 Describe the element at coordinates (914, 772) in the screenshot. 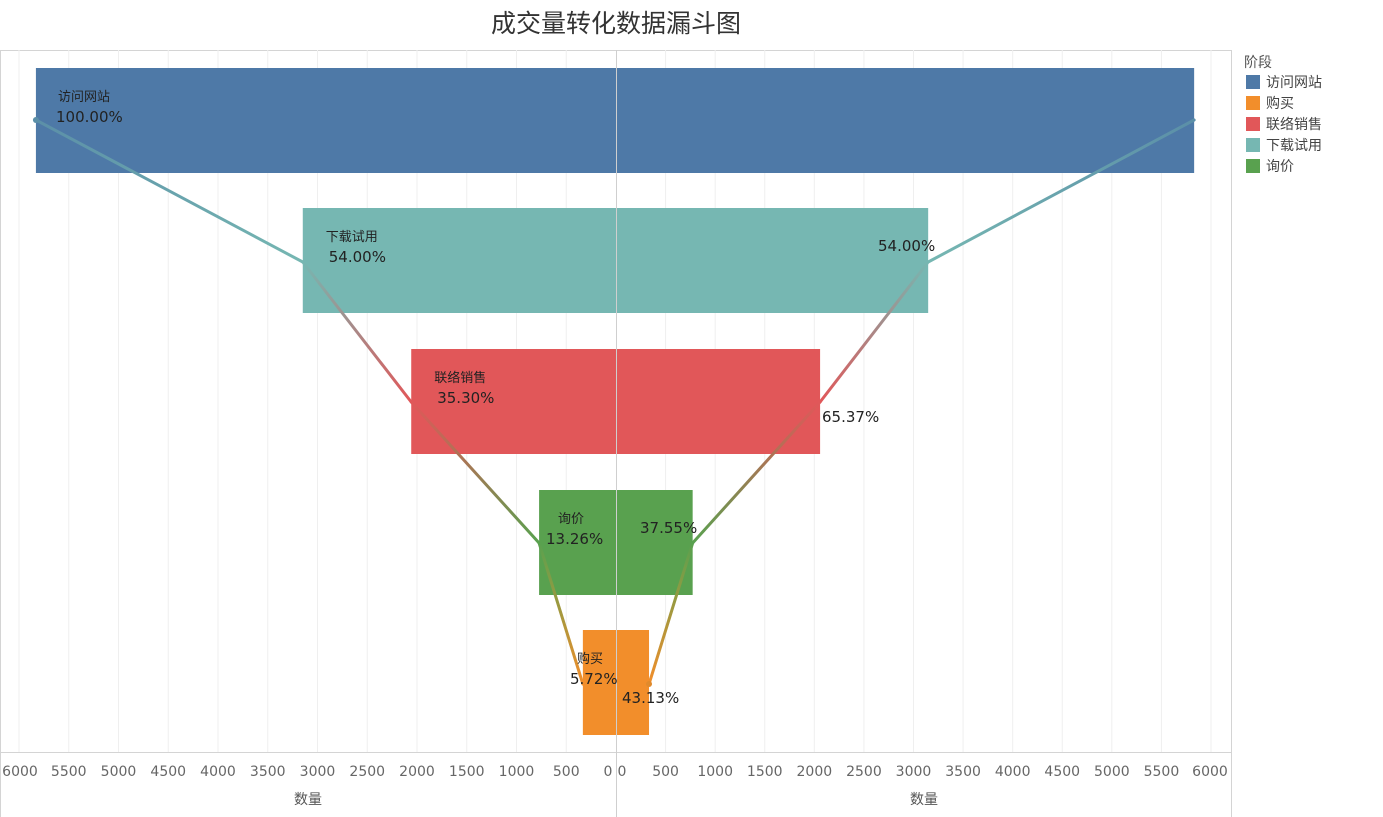

I see `x-tick-right: 3000` at that location.